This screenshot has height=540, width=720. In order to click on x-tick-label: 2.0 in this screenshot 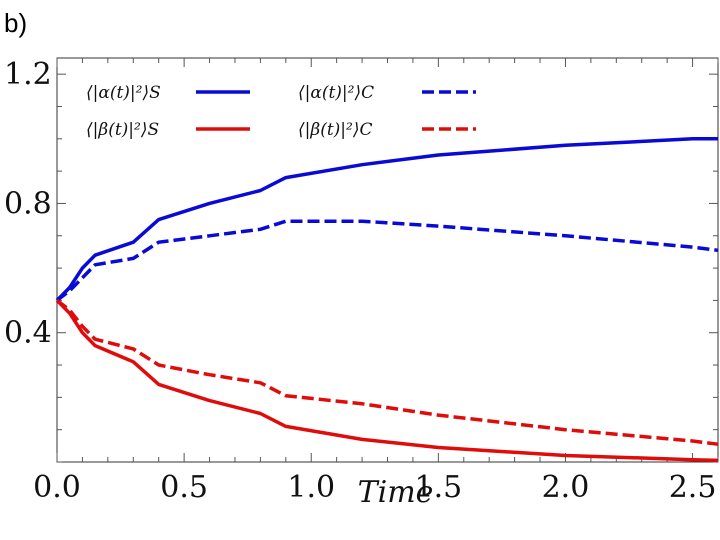, I will do `click(566, 487)`.